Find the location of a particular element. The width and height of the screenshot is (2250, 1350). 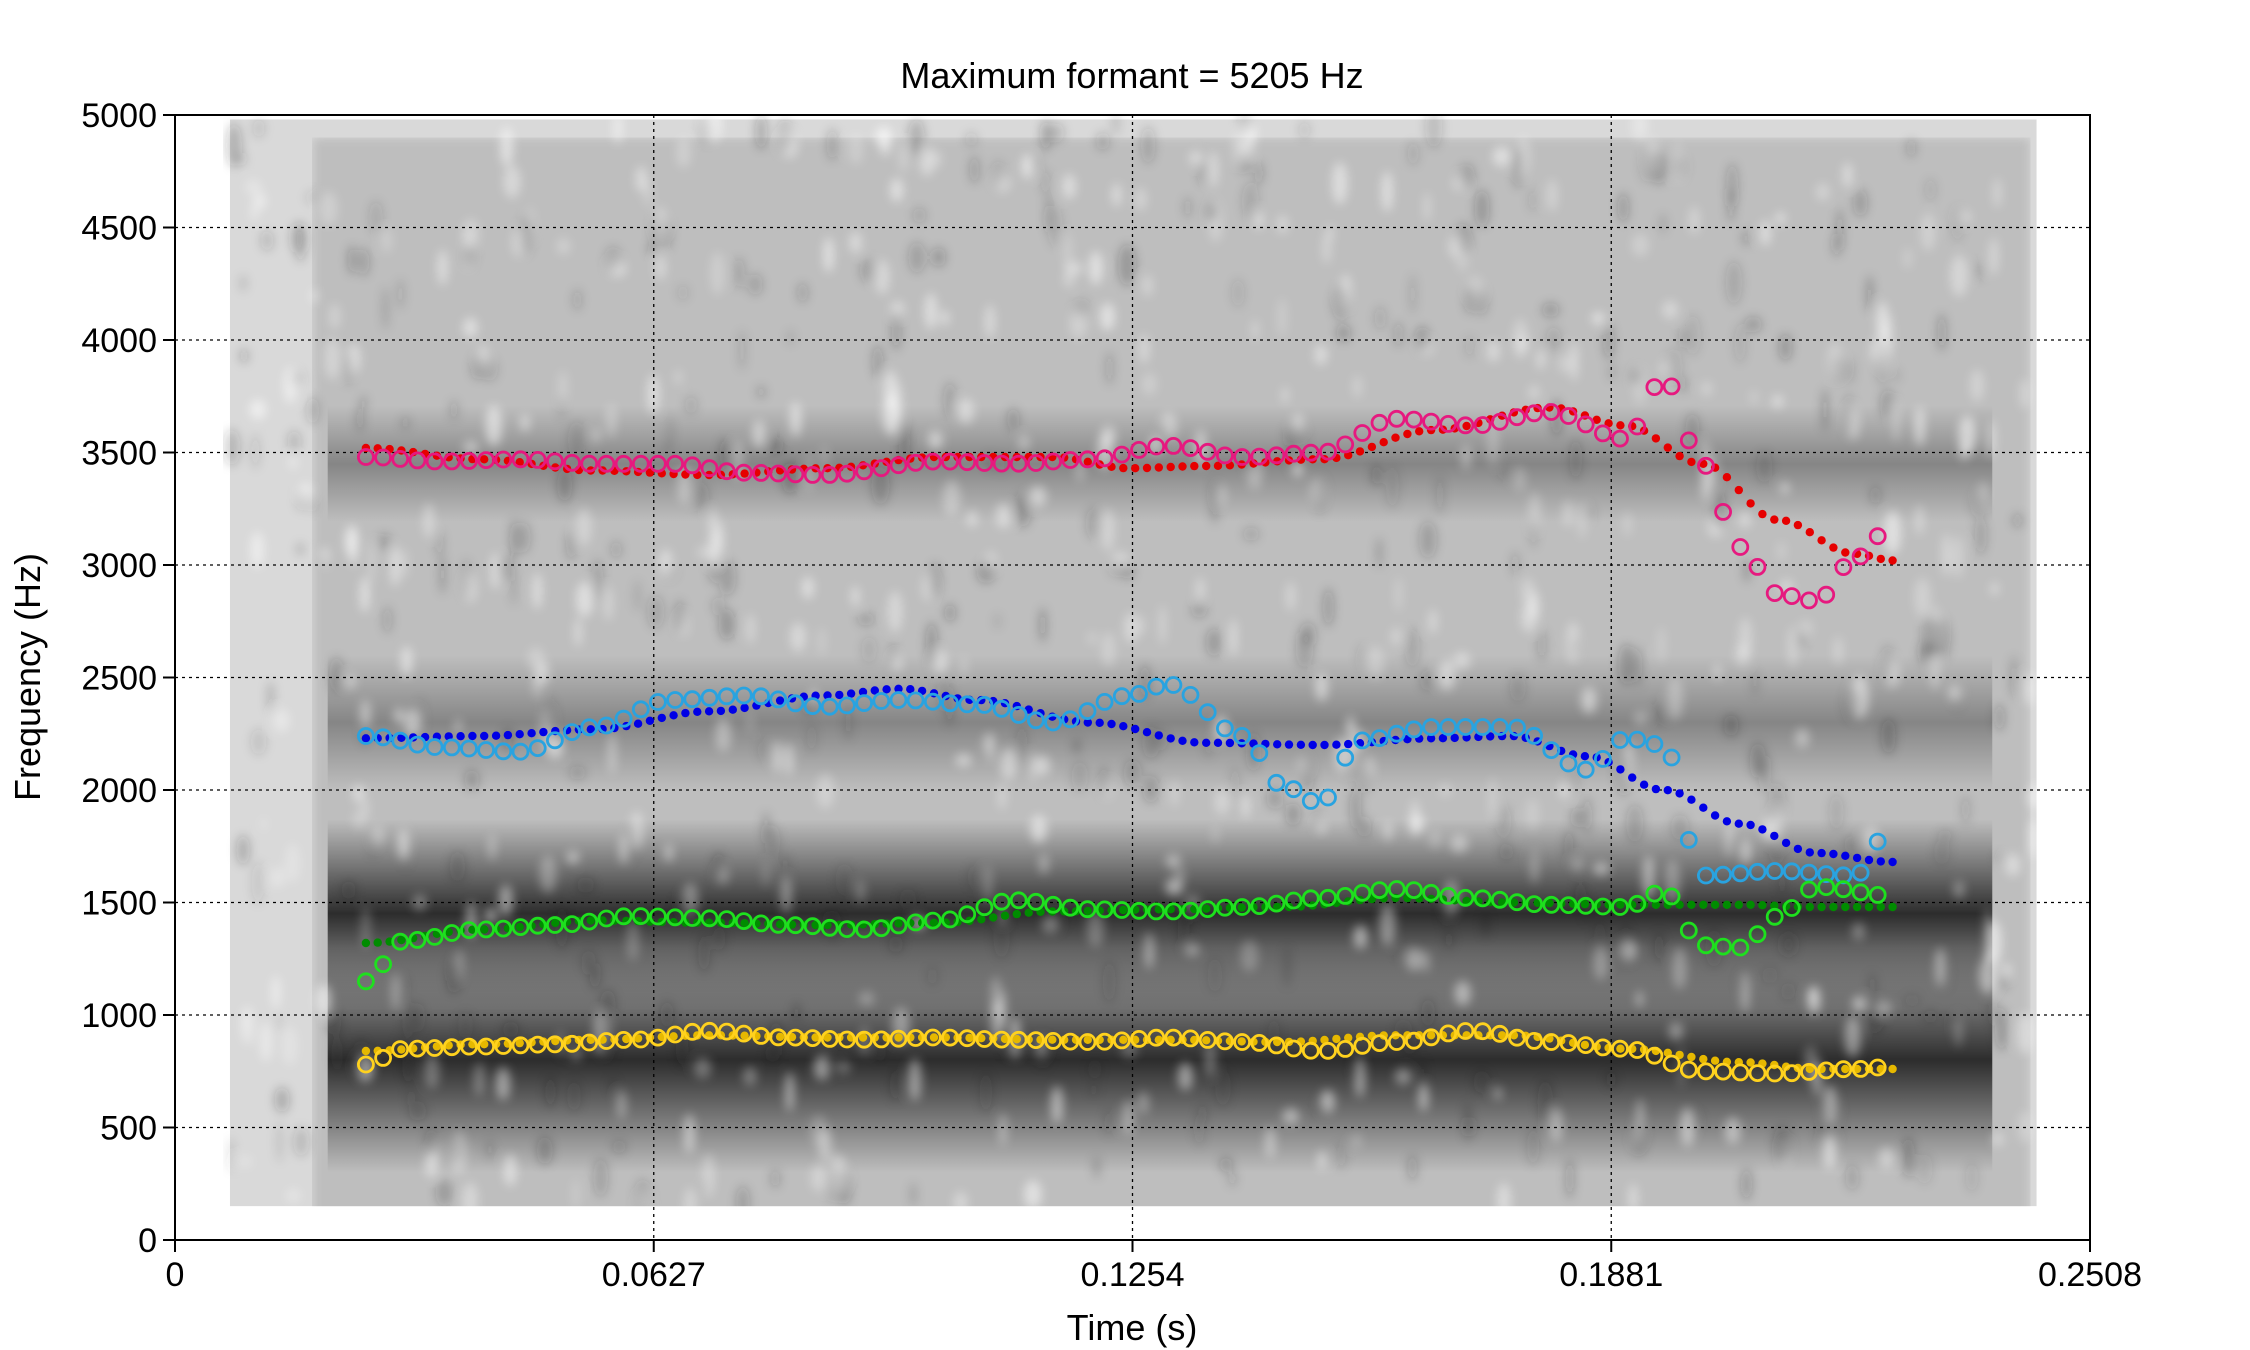

x-tick-label: 0.2508 is located at coordinates (2090, 1275).